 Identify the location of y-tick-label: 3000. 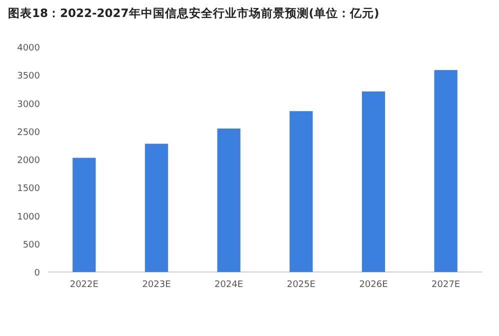
(28, 105).